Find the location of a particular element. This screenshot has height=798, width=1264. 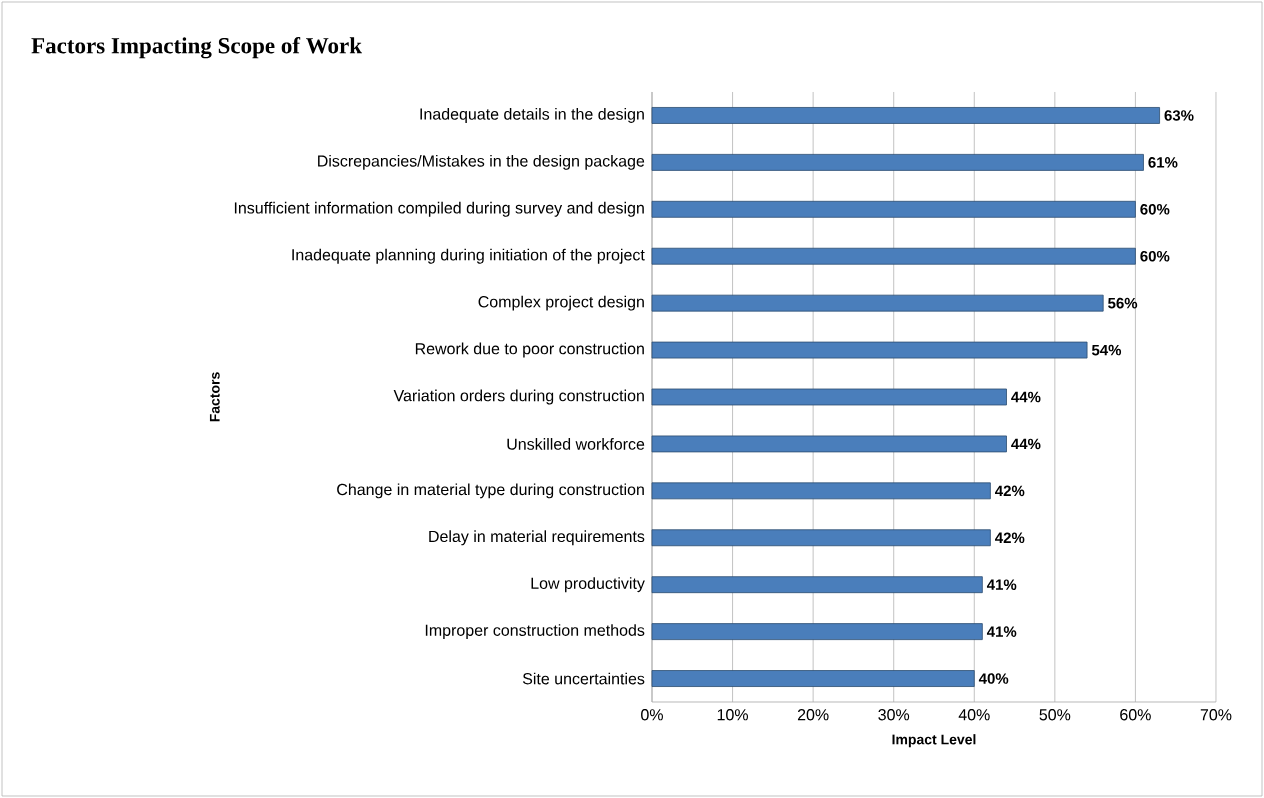

x-tick-label: 70% is located at coordinates (1216, 715).